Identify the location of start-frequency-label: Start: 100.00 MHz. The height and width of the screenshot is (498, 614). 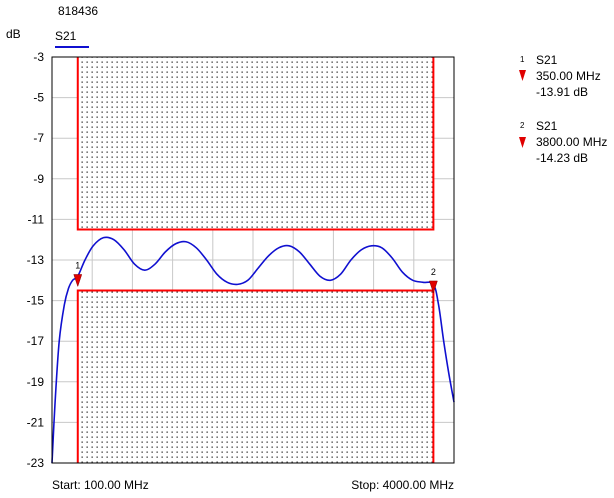
(100, 485).